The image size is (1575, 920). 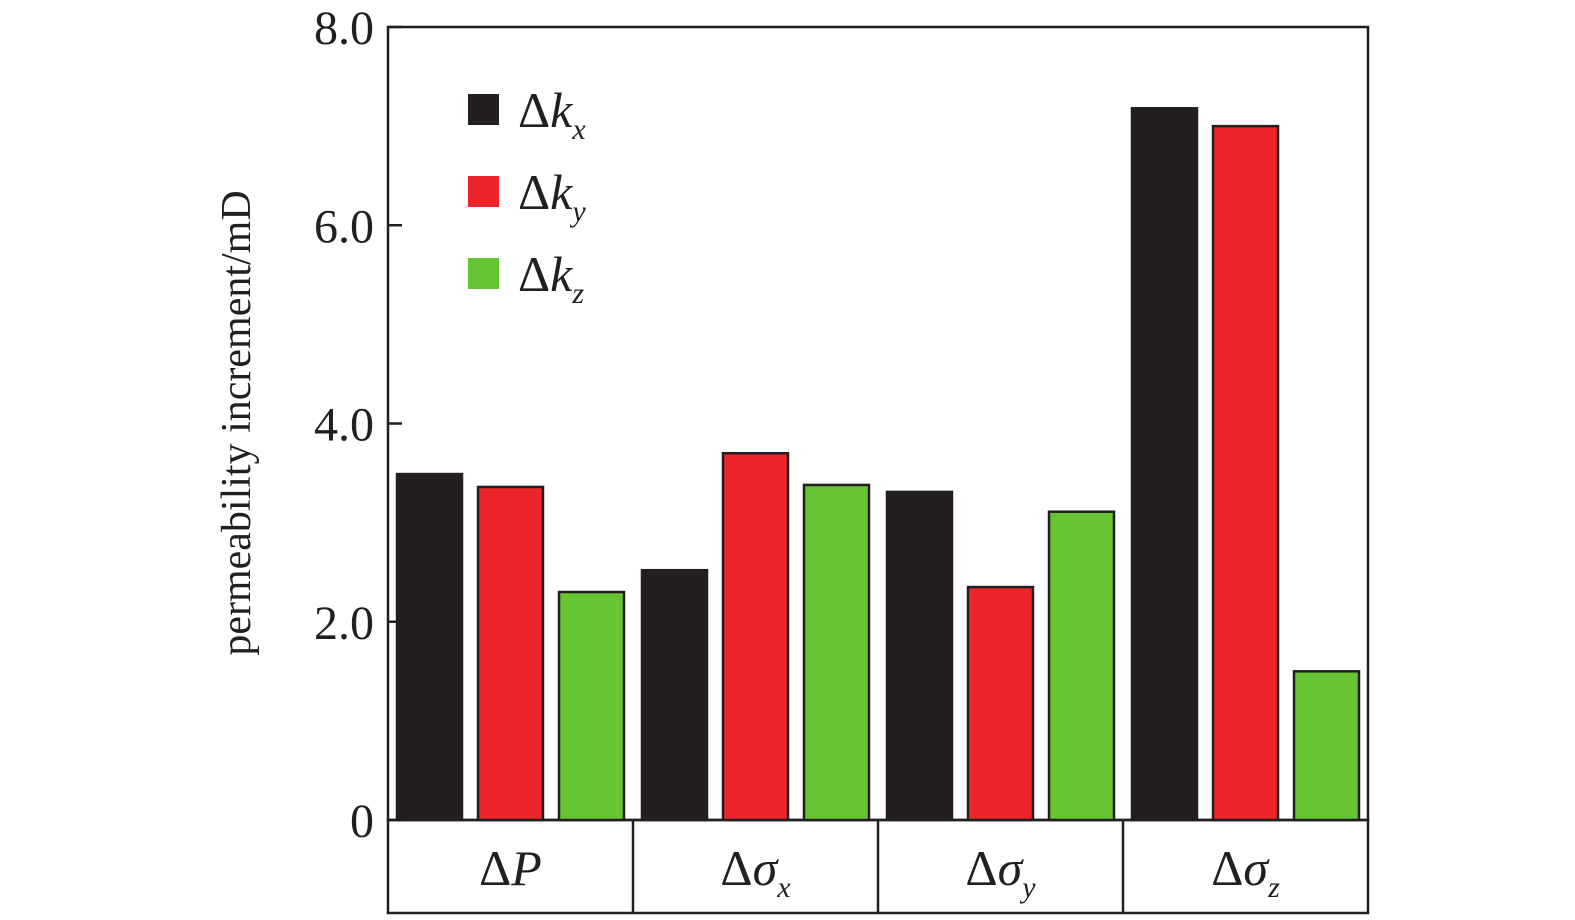 I want to click on category-label: ΔP, so click(x=510, y=868).